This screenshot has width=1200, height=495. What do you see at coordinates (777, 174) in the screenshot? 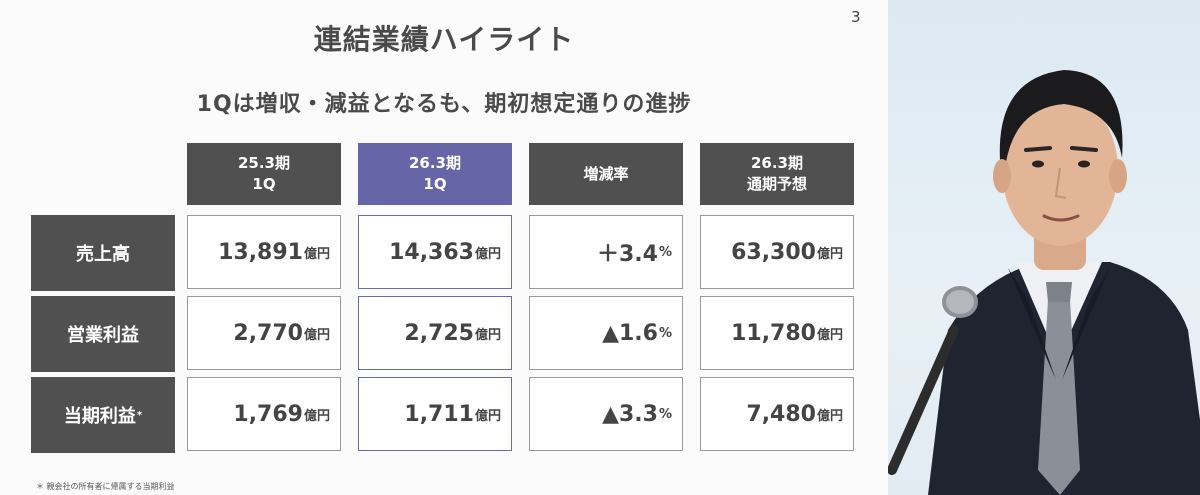
I see `column-header-full-year-forecast: 26.3期 通期予想` at bounding box center [777, 174].